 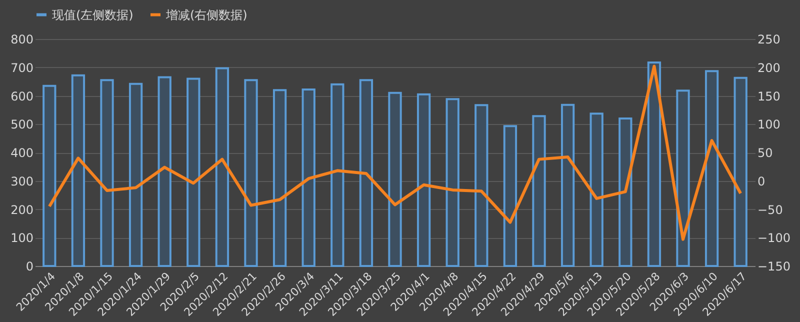 What do you see at coordinates (22, 238) in the screenshot?
I see `y-tick-label: 100` at bounding box center [22, 238].